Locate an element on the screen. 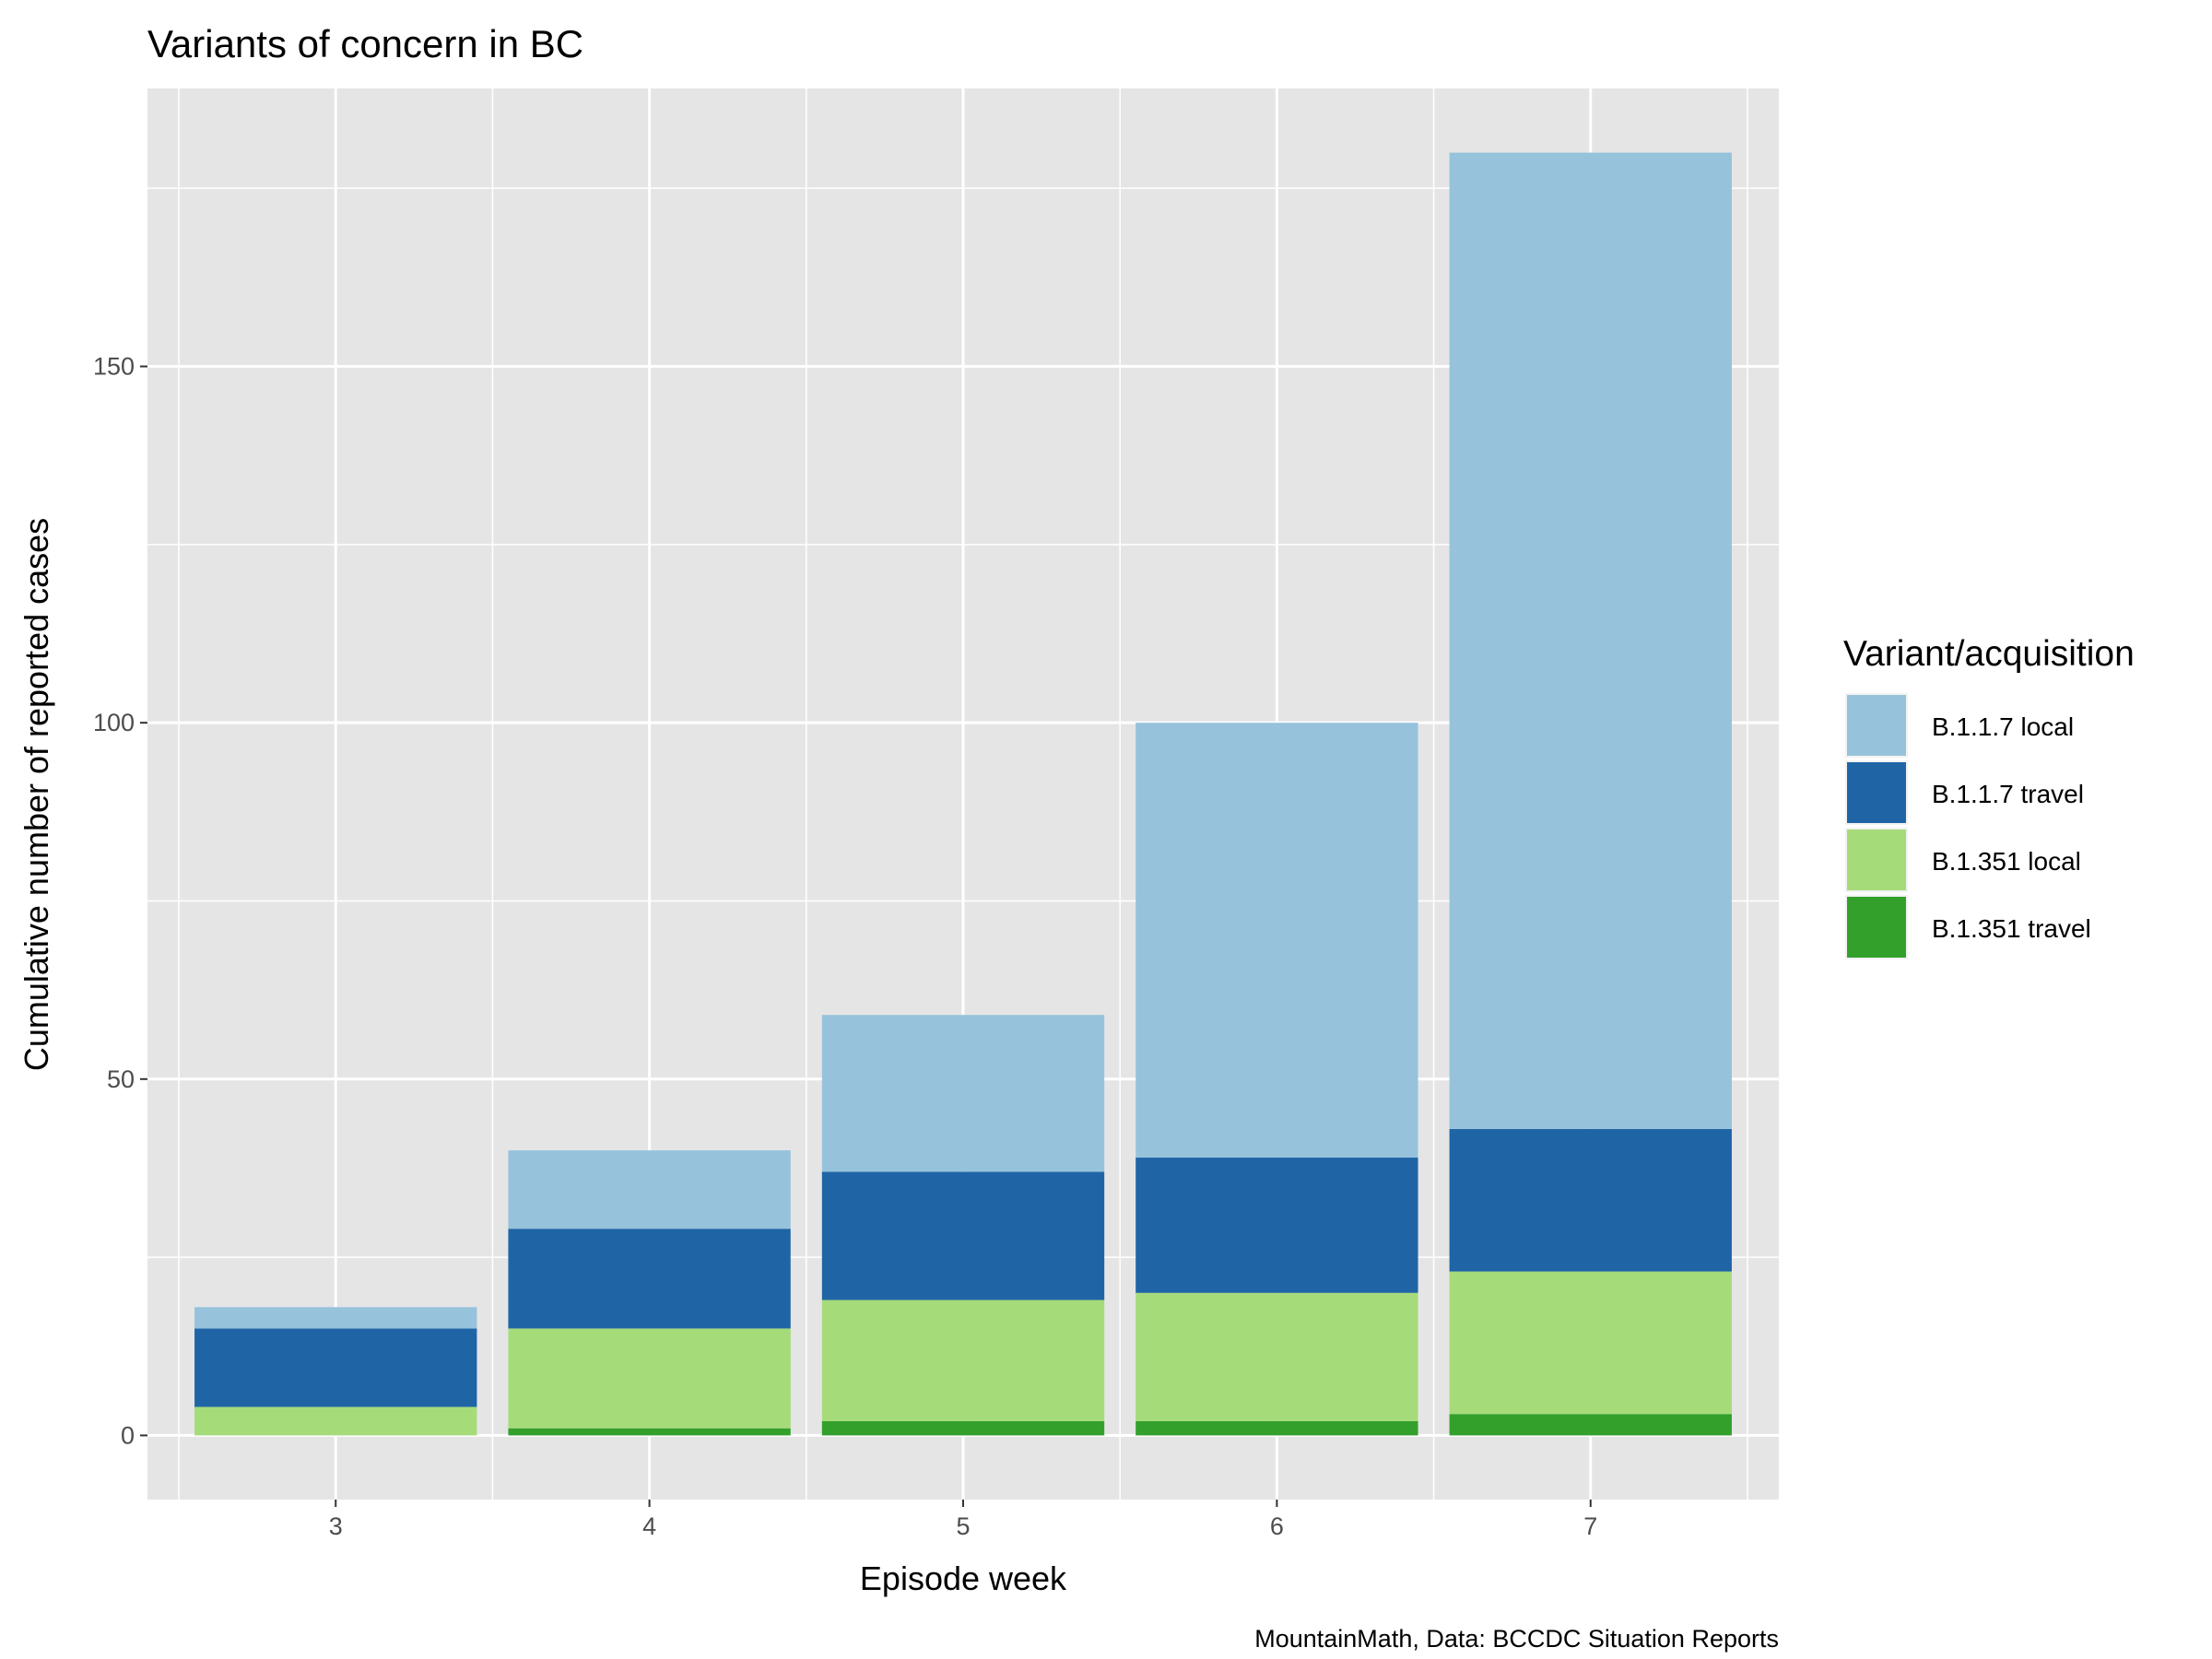 The width and height of the screenshot is (2212, 1659). x-axis-title: Episode week is located at coordinates (963, 1578).